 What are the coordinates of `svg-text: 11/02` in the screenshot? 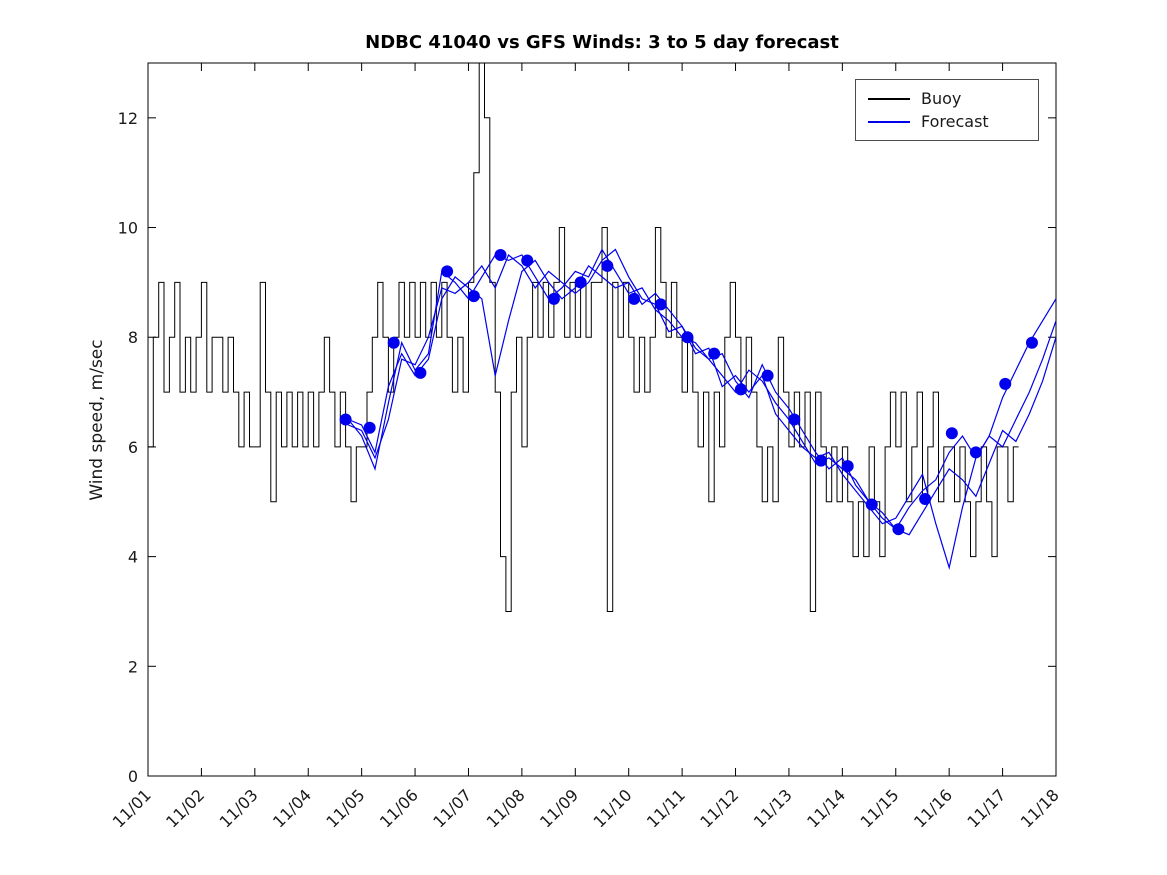 It's located at (185, 808).